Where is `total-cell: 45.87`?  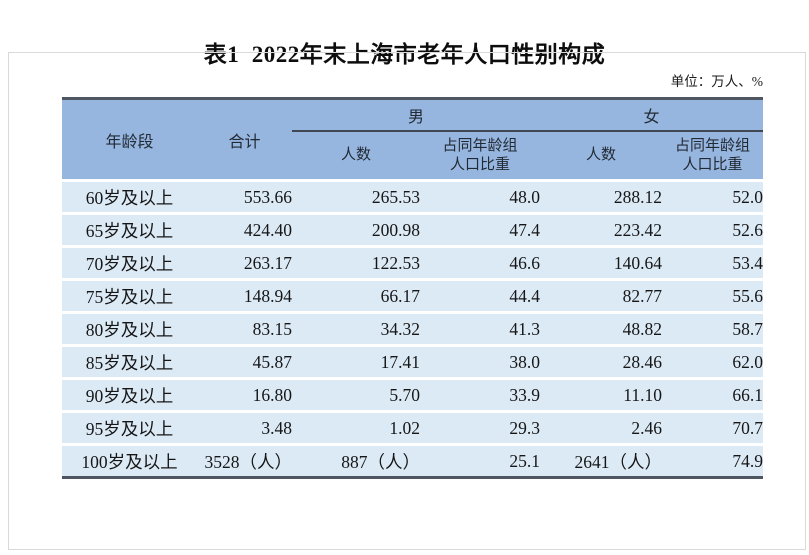
total-cell: 45.87 is located at coordinates (244, 362).